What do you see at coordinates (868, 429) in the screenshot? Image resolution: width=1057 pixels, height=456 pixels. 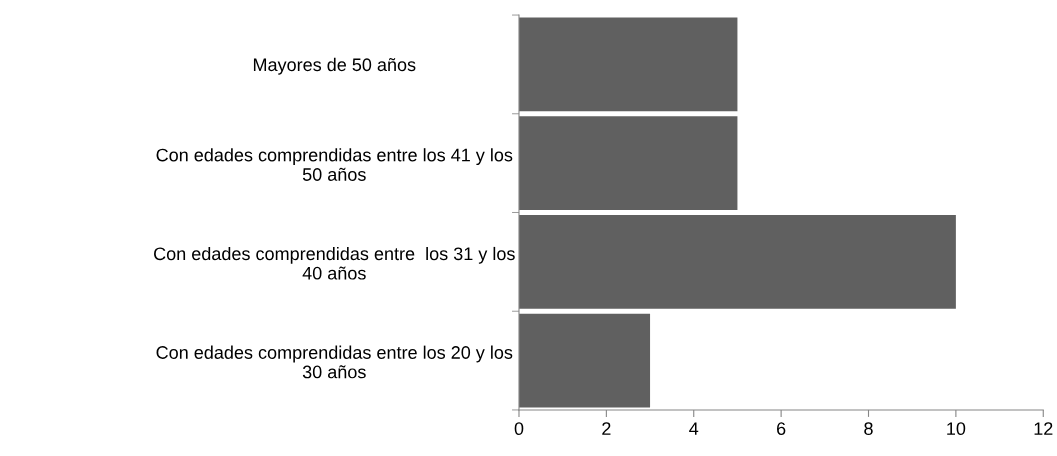 I see `x-tick-label: 8` at bounding box center [868, 429].